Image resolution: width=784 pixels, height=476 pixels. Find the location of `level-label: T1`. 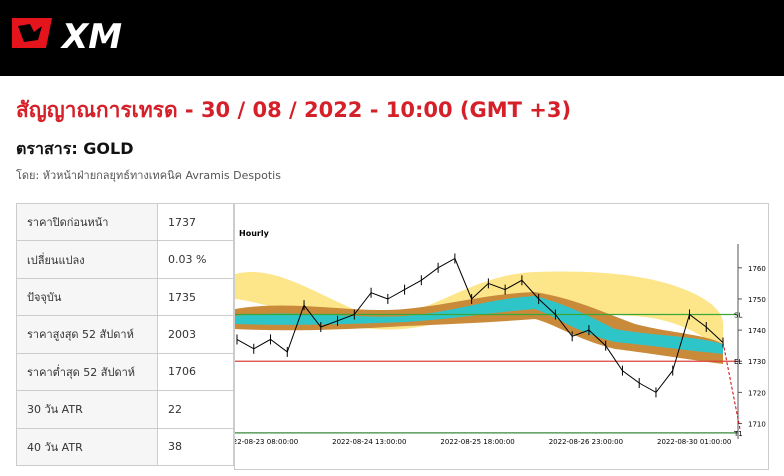

level-label: T1 is located at coordinates (738, 434).